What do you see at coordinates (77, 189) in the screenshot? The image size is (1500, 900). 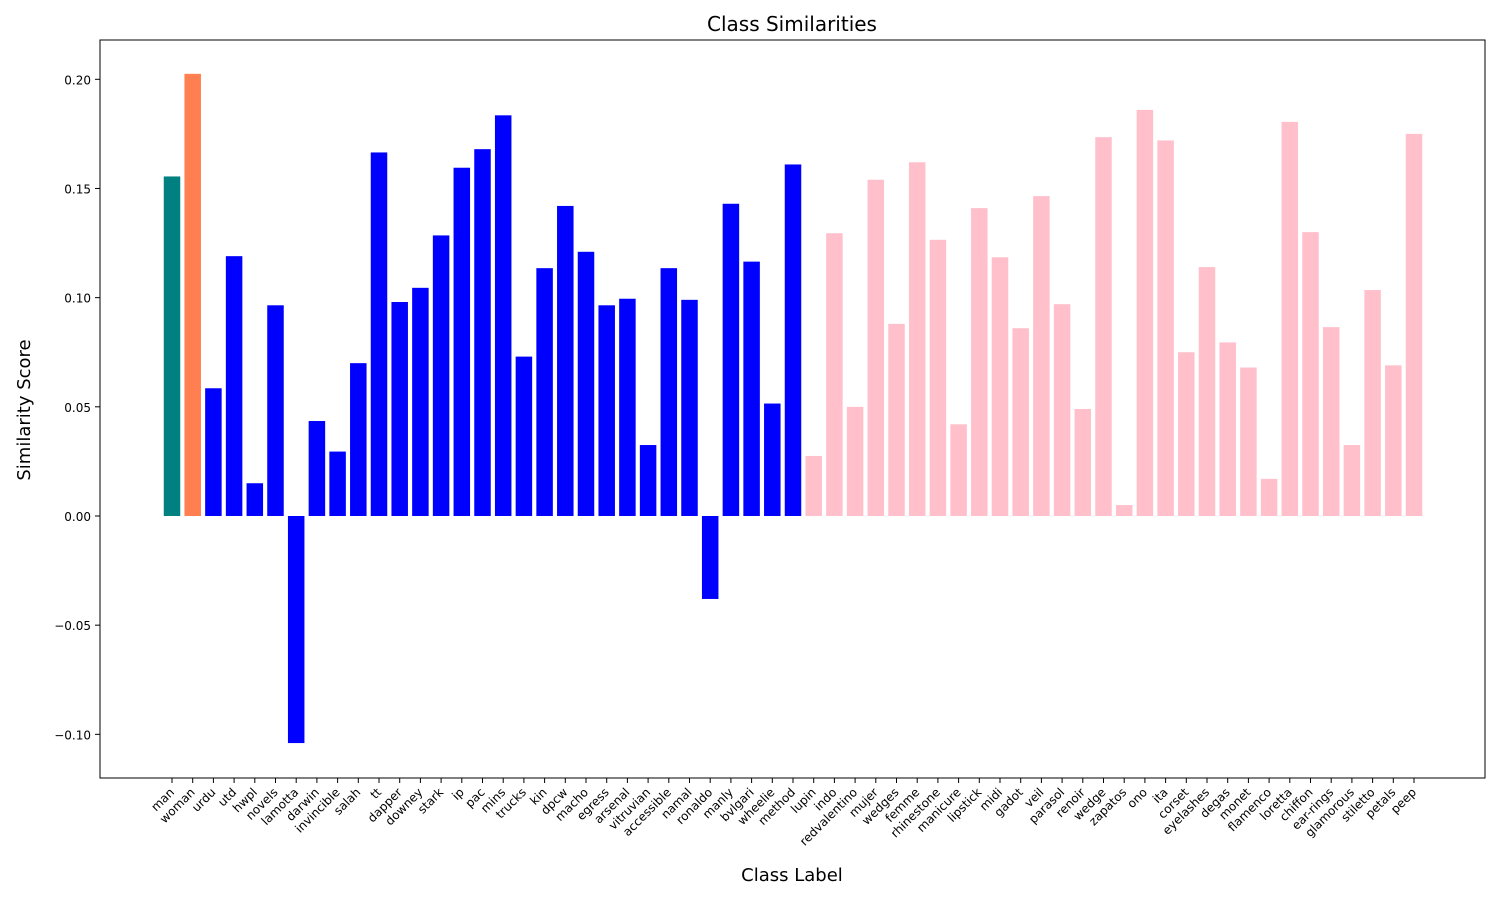 I see `y-tick-label: 0.15` at bounding box center [77, 189].